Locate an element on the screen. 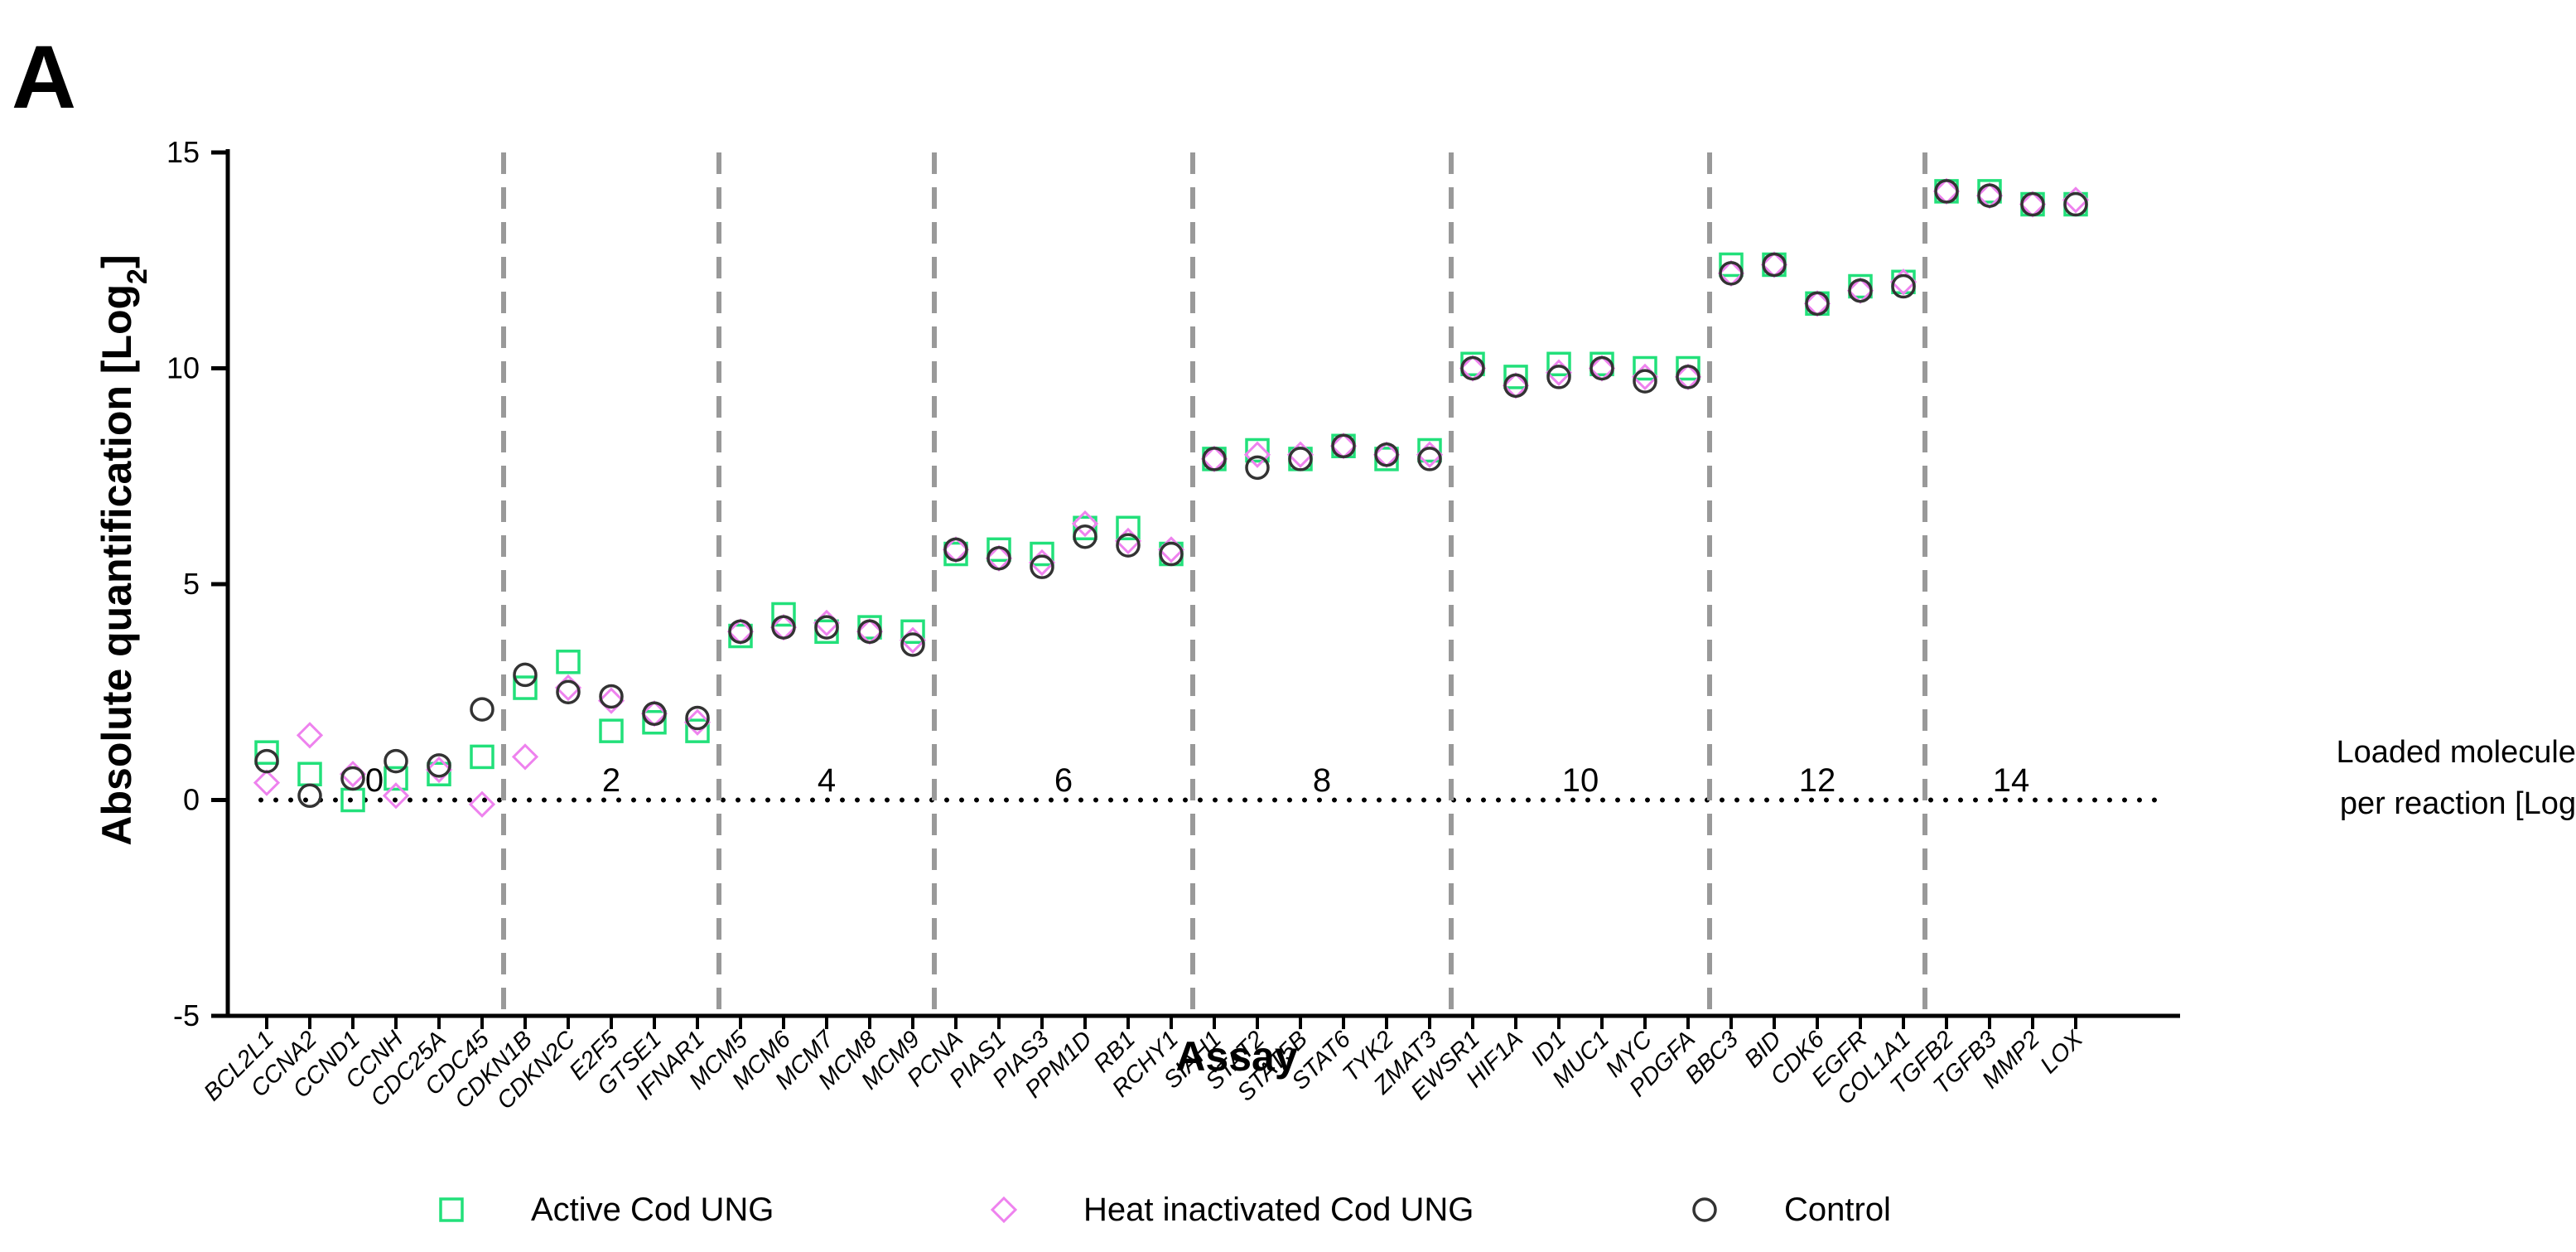 This screenshot has width=2576, height=1252. panel-label: A is located at coordinates (44, 77).